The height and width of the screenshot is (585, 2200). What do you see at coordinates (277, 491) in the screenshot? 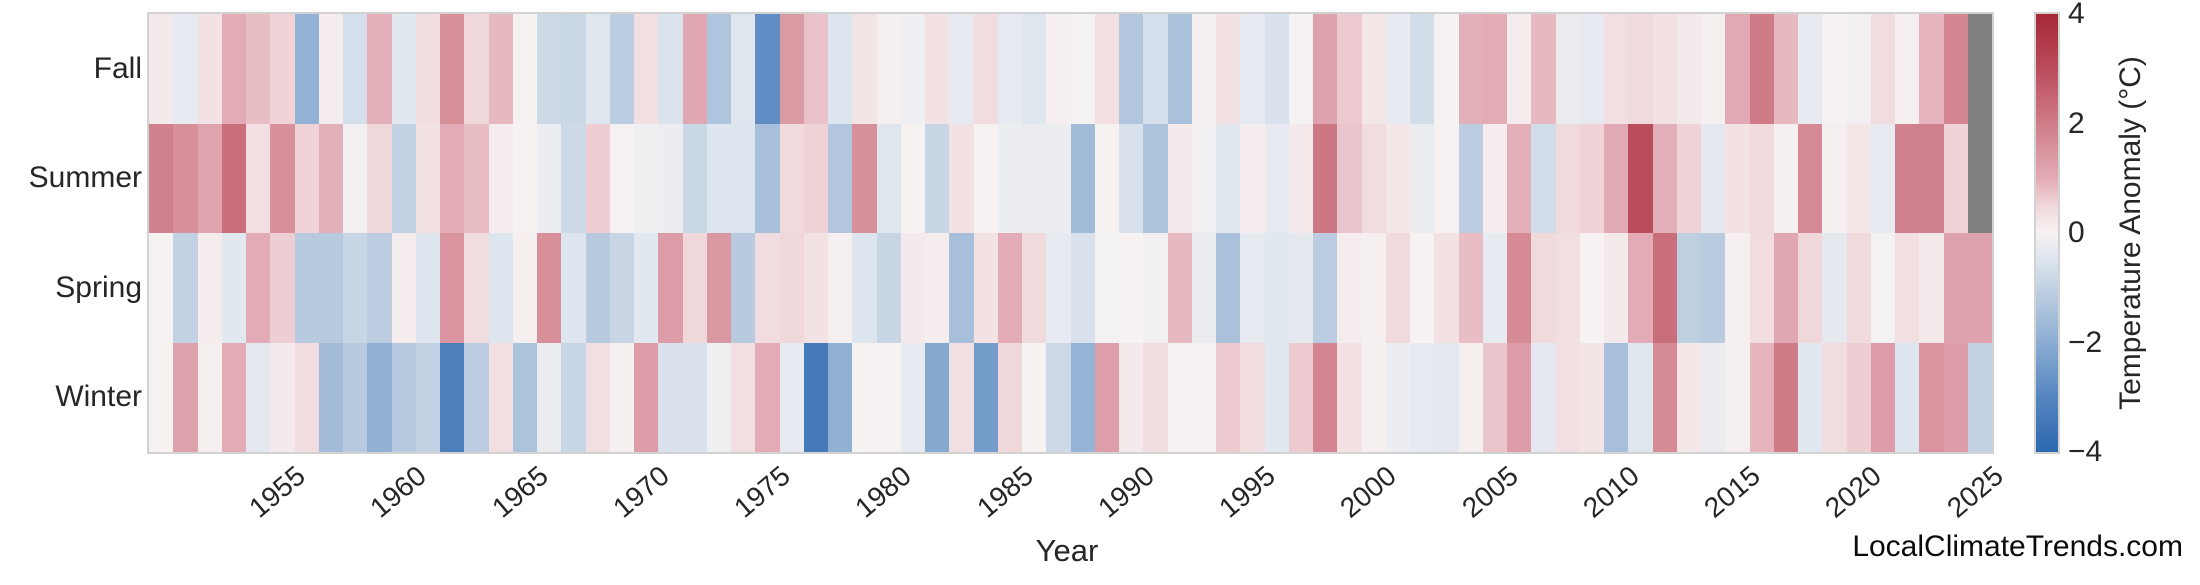
I see `x-tick-label: 1955` at bounding box center [277, 491].